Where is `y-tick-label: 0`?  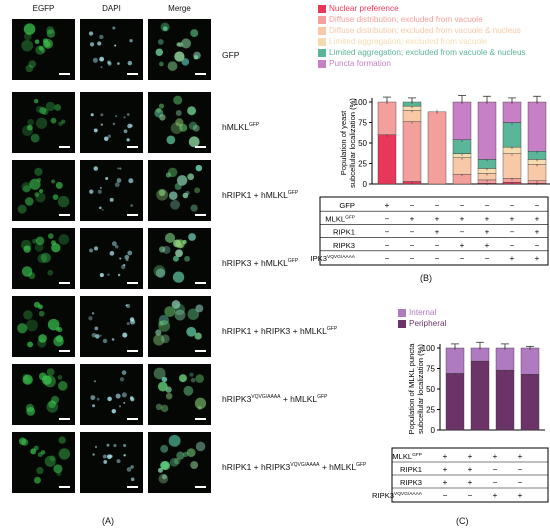 y-tick-label: 0 is located at coordinates (433, 430).